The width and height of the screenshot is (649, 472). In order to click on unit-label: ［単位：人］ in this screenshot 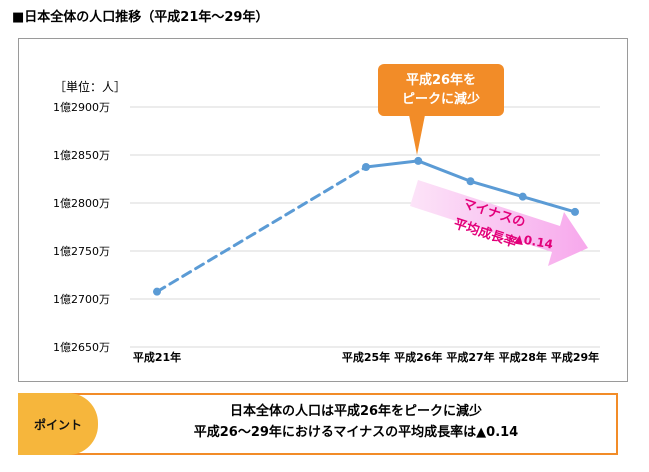, I will do `click(90, 86)`.